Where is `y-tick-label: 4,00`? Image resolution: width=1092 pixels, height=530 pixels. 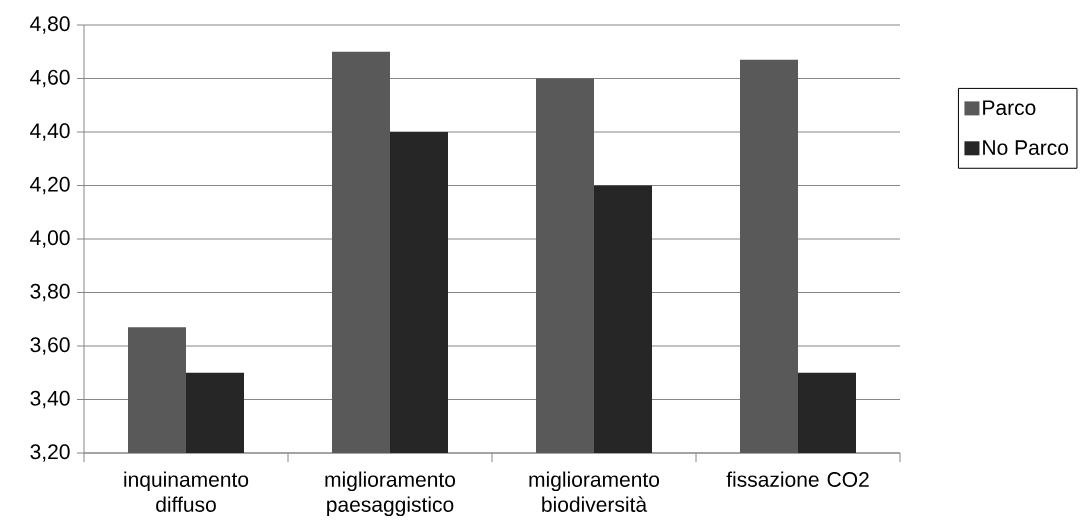 y-tick-label: 4,00 is located at coordinates (50, 239).